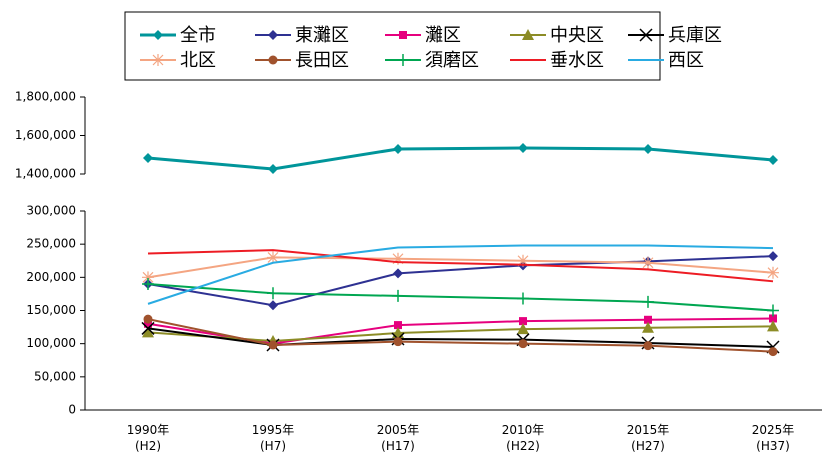 The height and width of the screenshot is (452, 825). Describe the element at coordinates (443, 35) in the screenshot. I see `legend-label: 灘区` at that location.